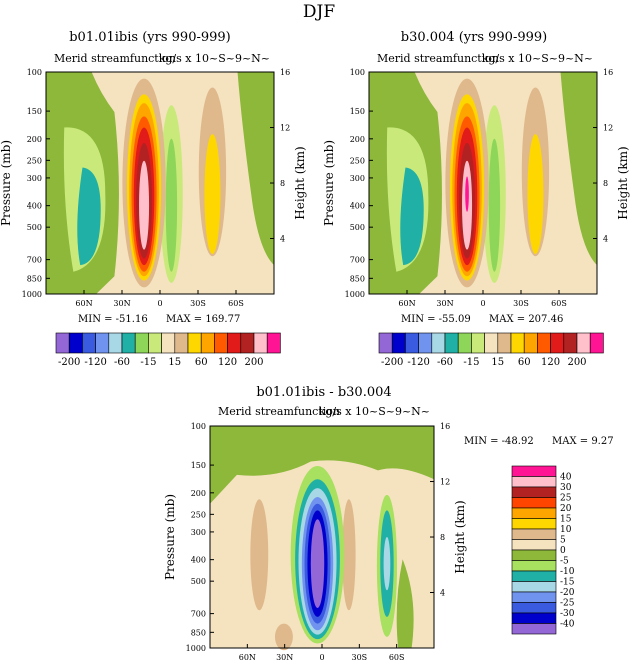 This screenshot has height=666, width=638. What do you see at coordinates (279, 411) in the screenshot?
I see `panel-subtitle-left: Merid streamfunction` at bounding box center [279, 411].